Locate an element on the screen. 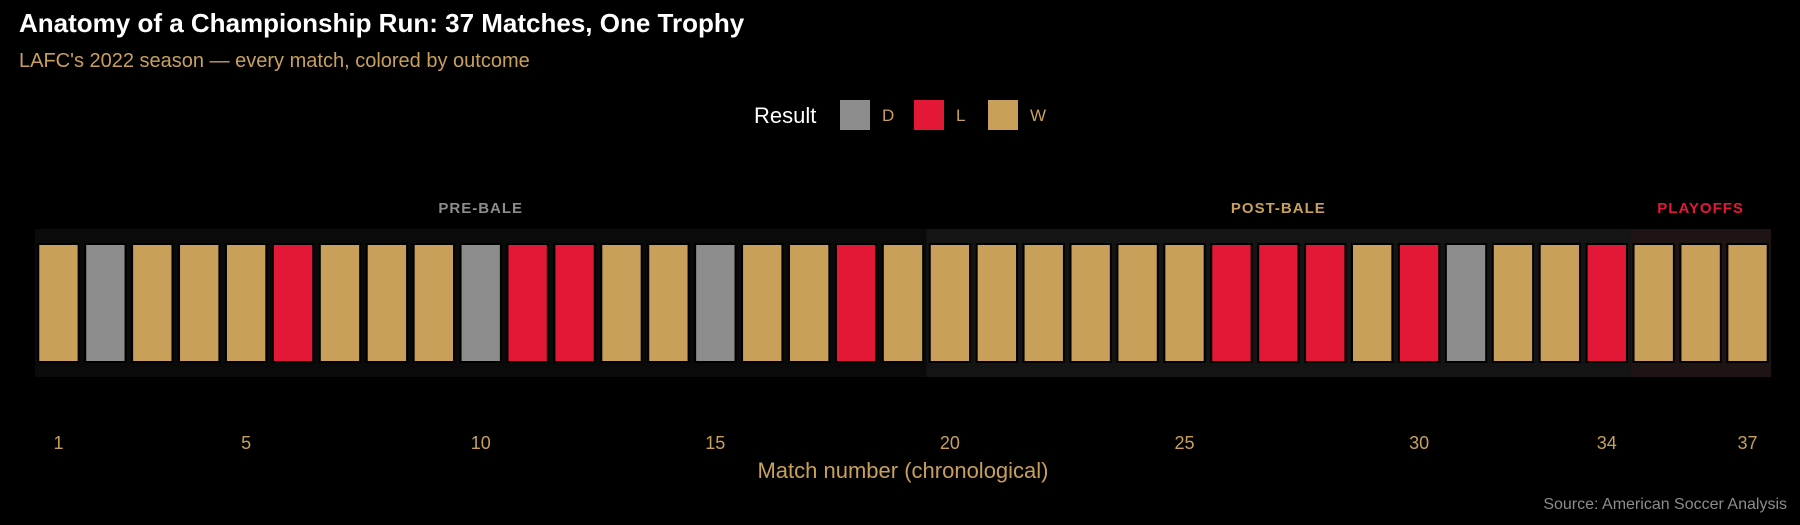  match-bar-12: Match 12: L is located at coordinates (574, 303).